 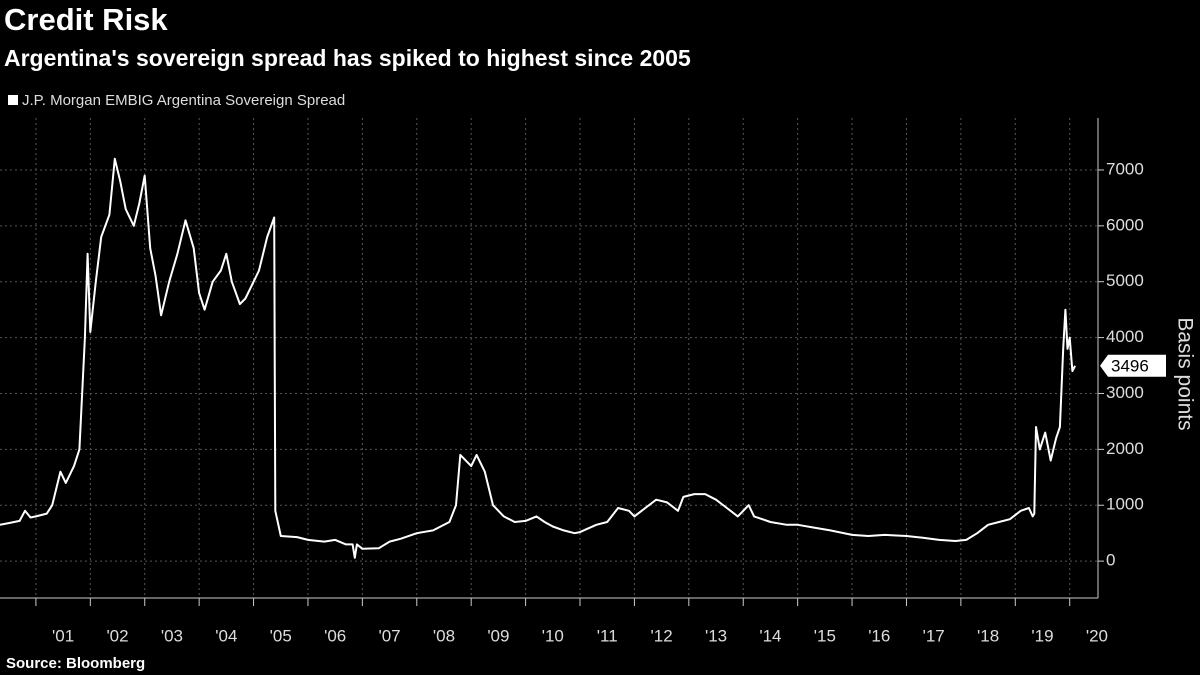 What do you see at coordinates (1125, 280) in the screenshot?
I see `y-tick-label: 5000` at bounding box center [1125, 280].